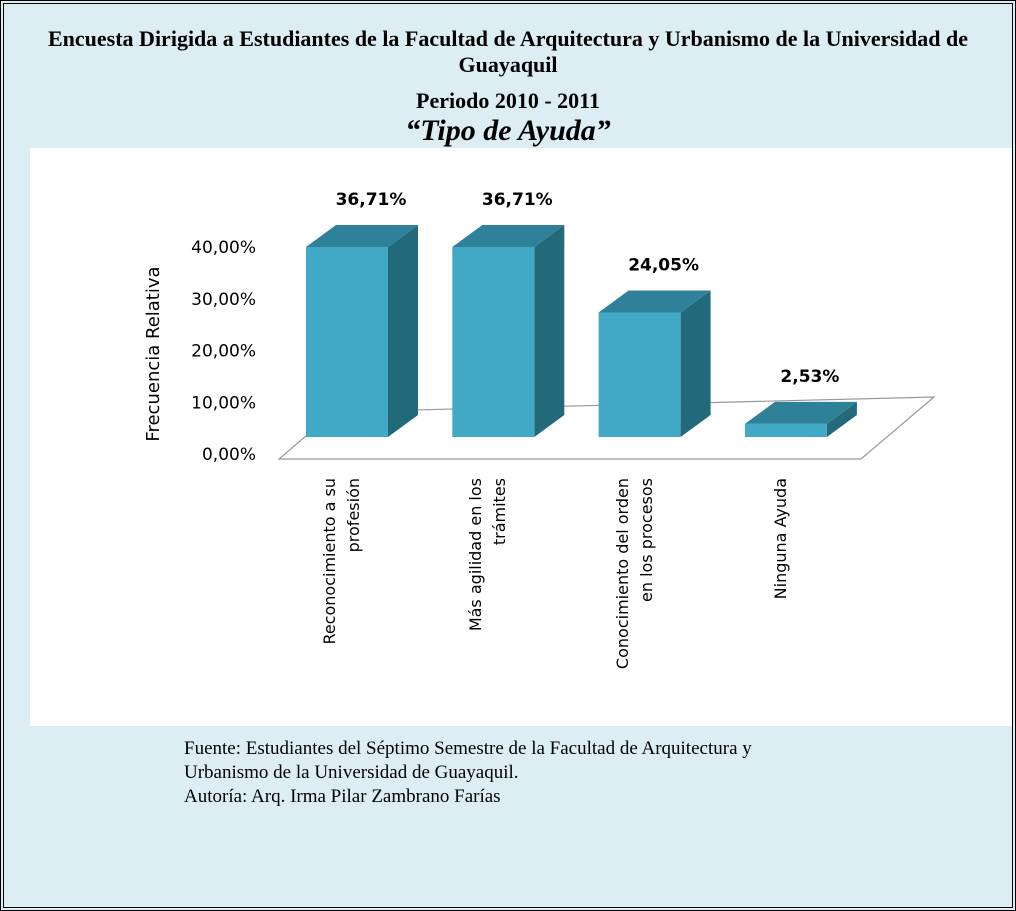  What do you see at coordinates (223, 403) in the screenshot?
I see `y-tick-label: 10,00%` at bounding box center [223, 403].